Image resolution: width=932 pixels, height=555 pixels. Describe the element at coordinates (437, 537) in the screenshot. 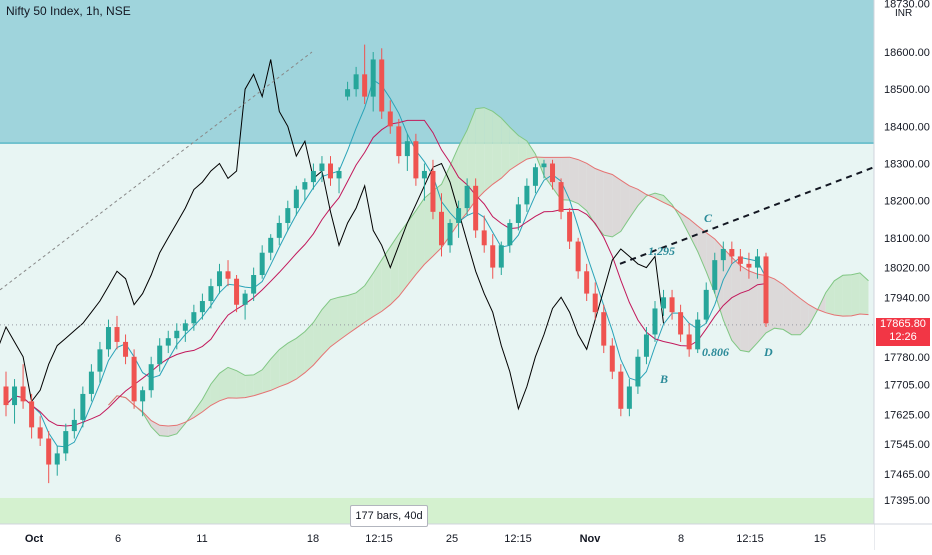

I see `time-scale-bg` at that location.